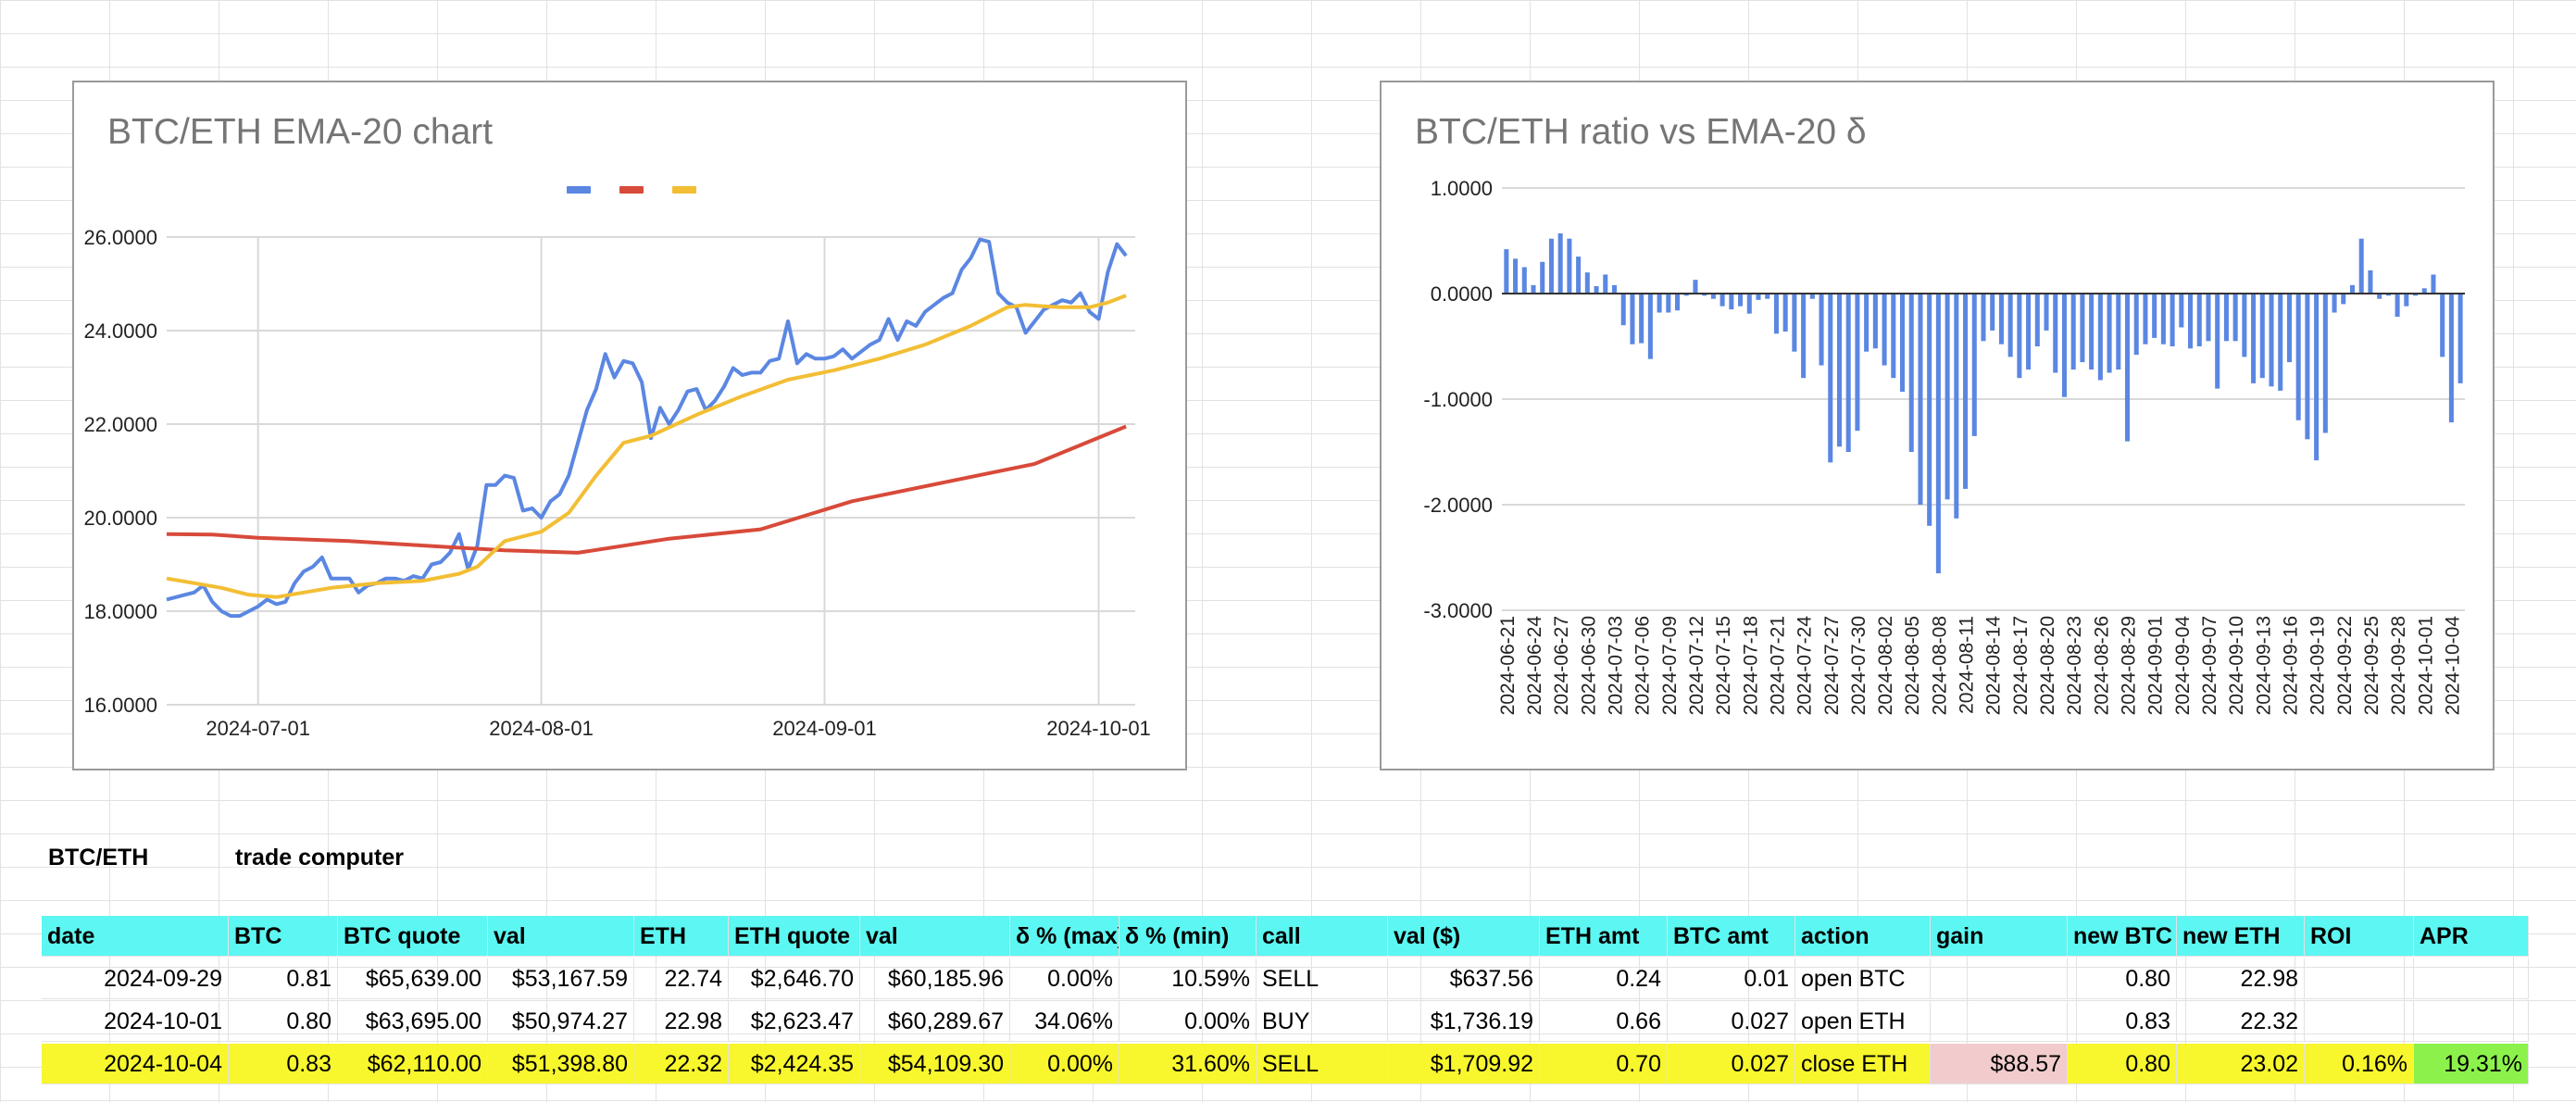  Describe the element at coordinates (681, 979) in the screenshot. I see `table-cell: 22.74` at that location.